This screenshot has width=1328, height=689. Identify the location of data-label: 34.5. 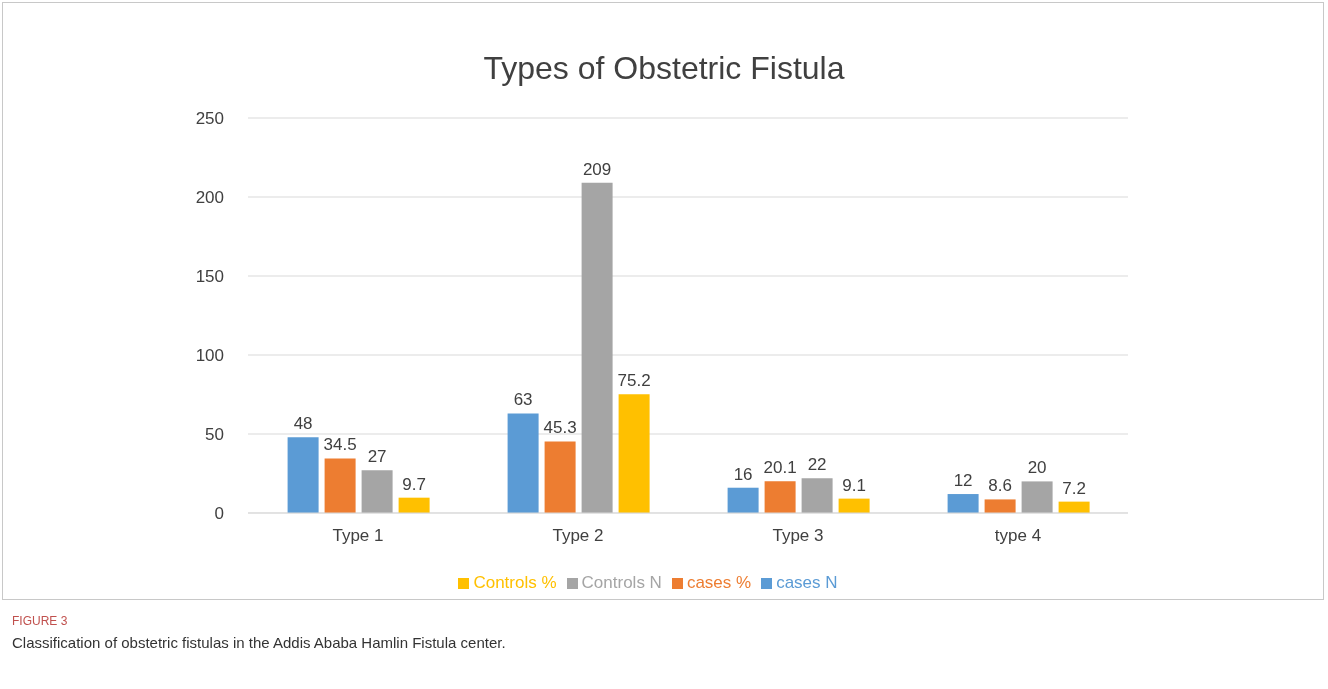
(340, 445).